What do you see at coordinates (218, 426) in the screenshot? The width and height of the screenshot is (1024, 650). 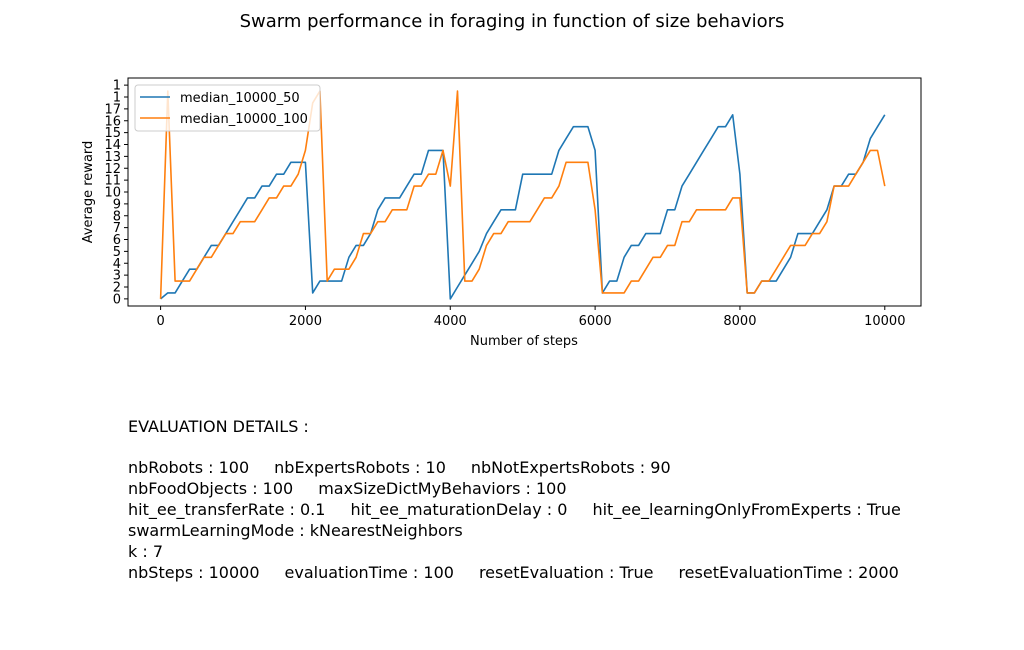 I see `details-heading: EVALUATION DETAILS :` at bounding box center [218, 426].